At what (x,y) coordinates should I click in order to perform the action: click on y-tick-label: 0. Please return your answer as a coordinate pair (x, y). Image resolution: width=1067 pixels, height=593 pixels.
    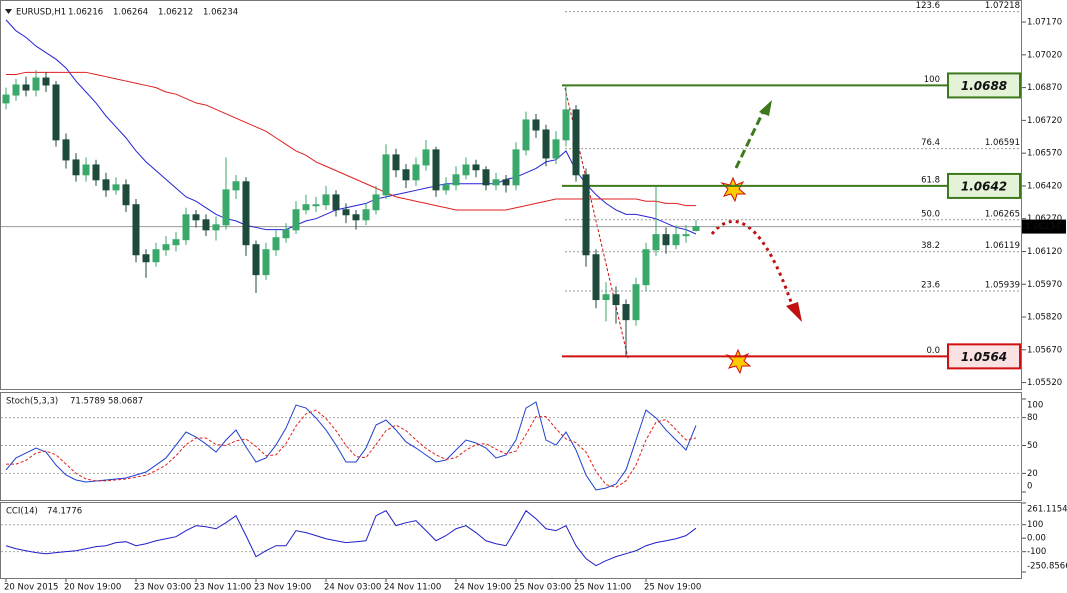
    Looking at the image, I should click on (1029, 487).